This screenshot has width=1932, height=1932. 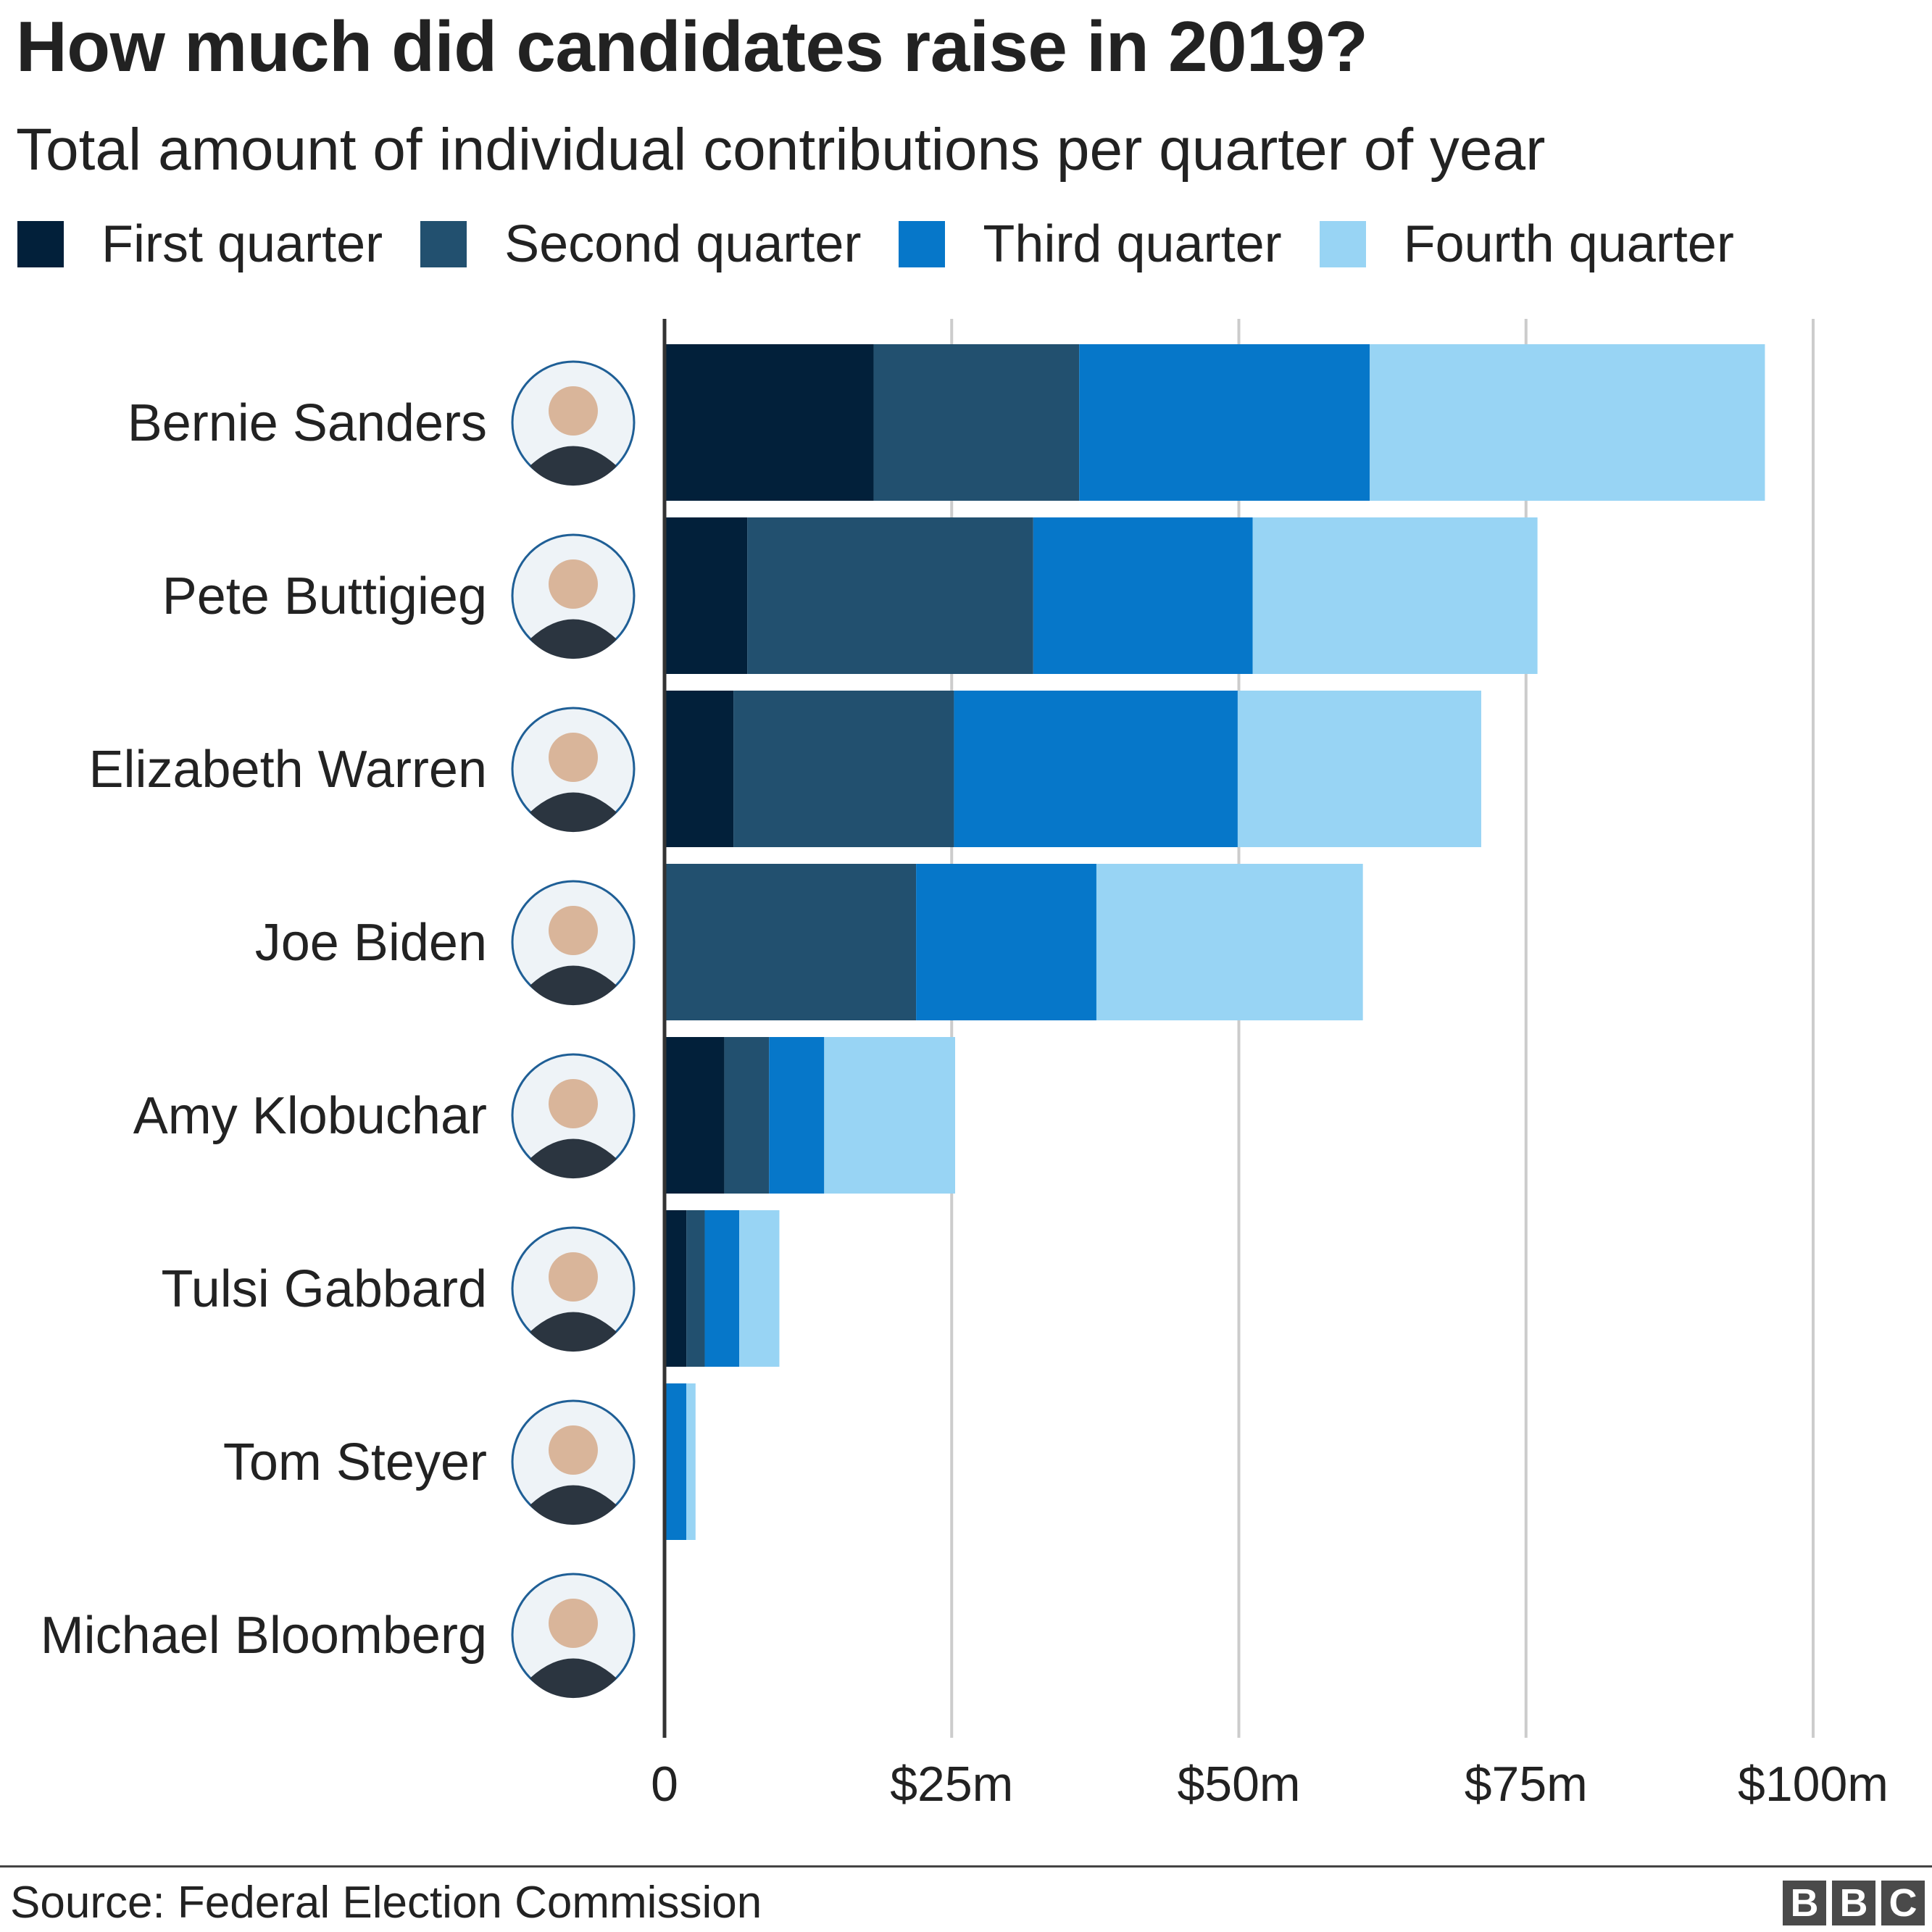 I want to click on michael-bloomberg-portrait-icon, so click(x=574, y=1636).